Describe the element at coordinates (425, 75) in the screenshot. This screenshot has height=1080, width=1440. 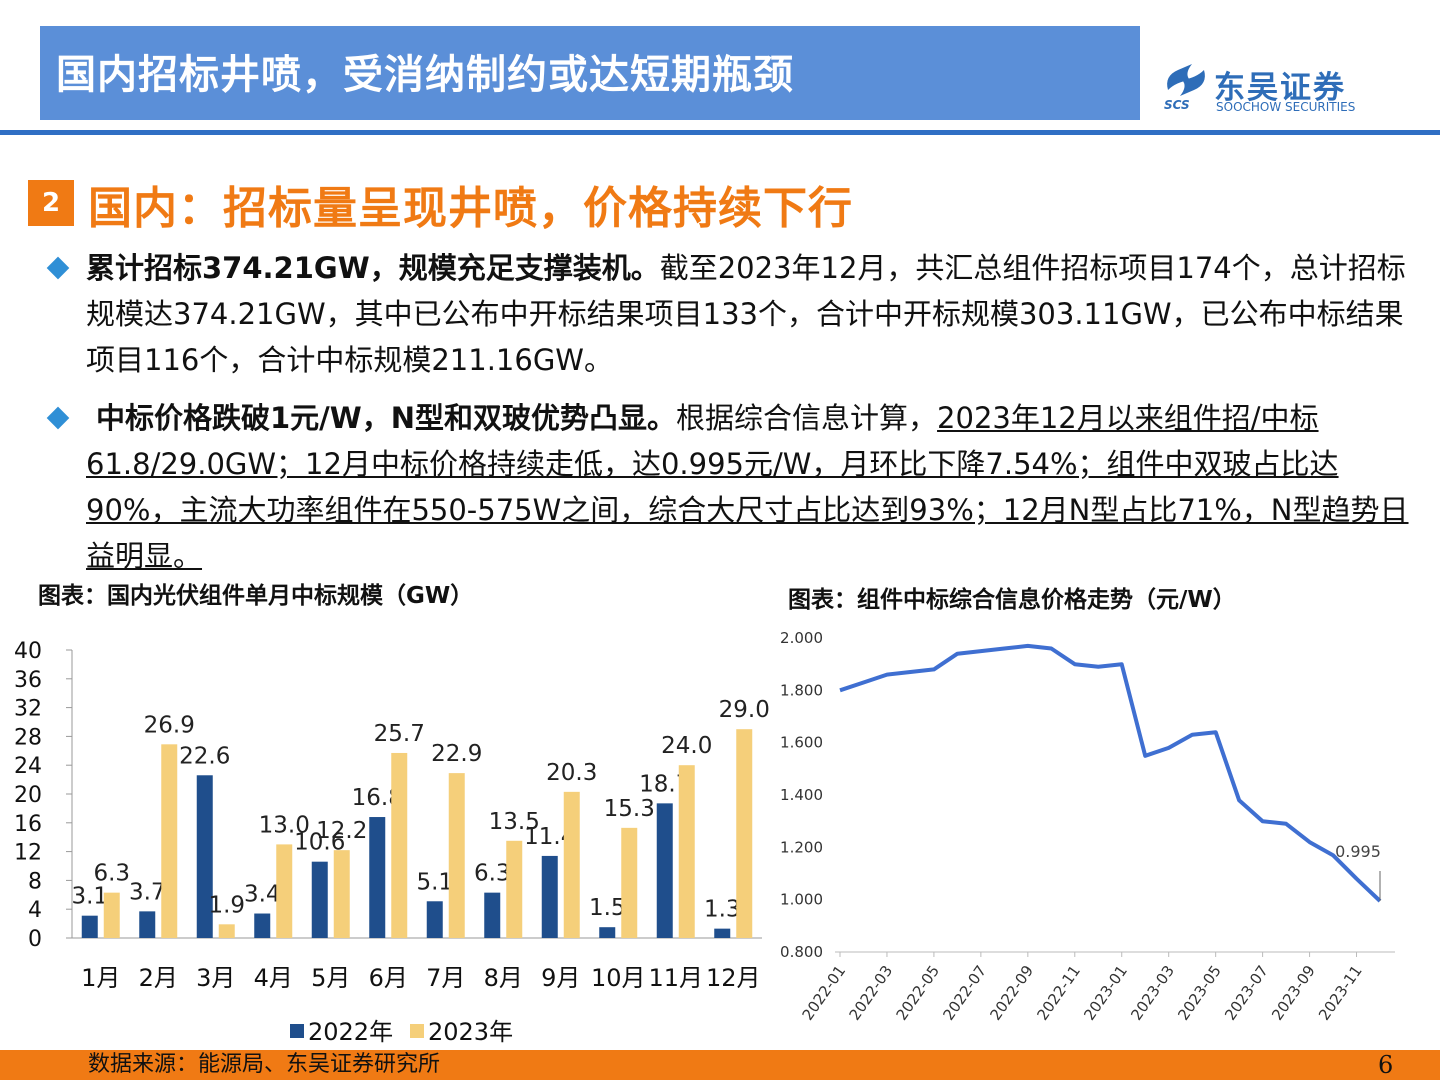
I see `page-title: 国内招标井喷，受消纳制约或达短期瓶颈` at that location.